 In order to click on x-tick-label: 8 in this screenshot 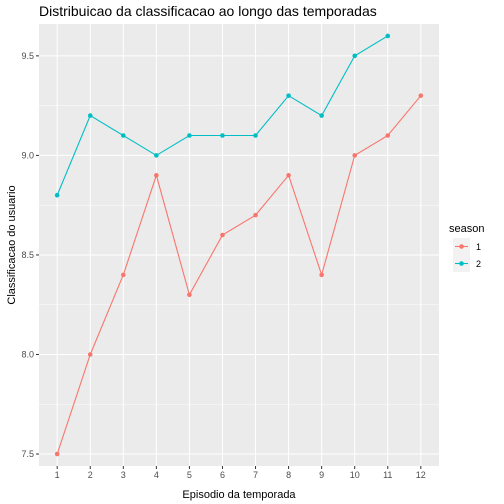, I will do `click(288, 475)`.